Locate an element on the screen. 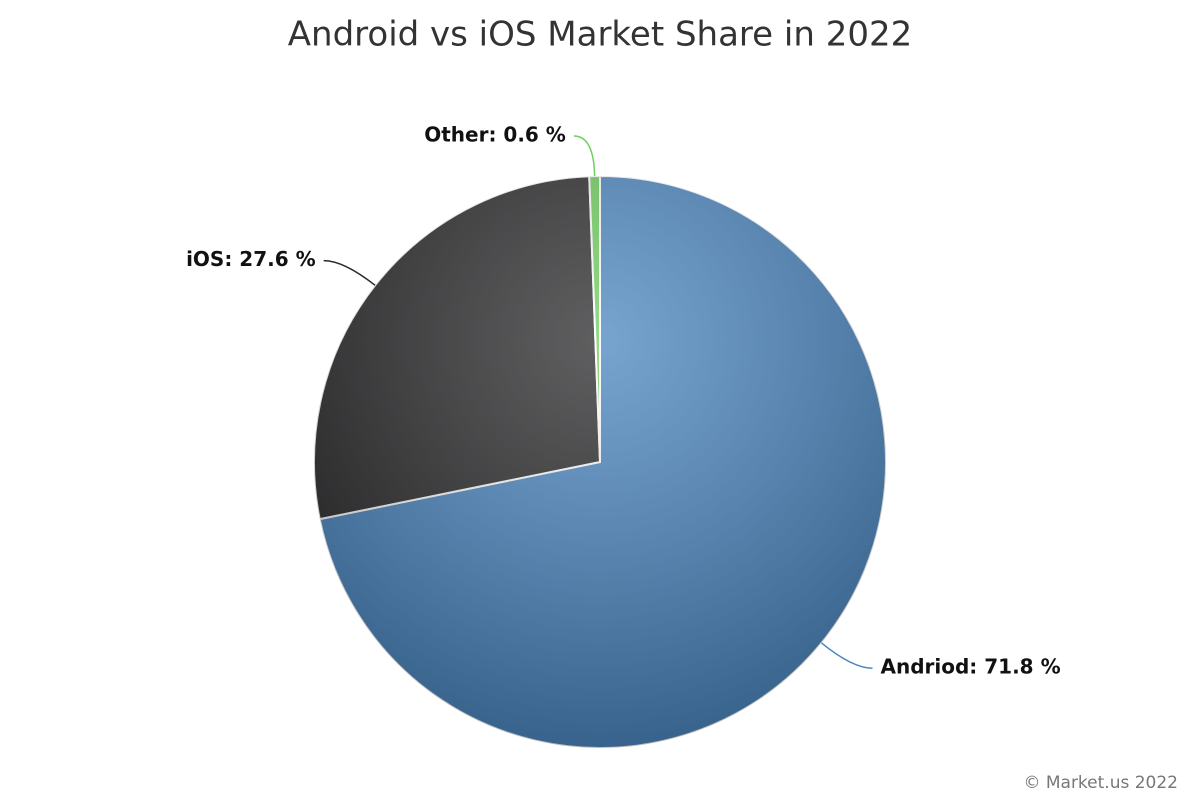 The height and width of the screenshot is (800, 1200). chart-title: Android vs iOS Market Share in 2022 is located at coordinates (600, 35).